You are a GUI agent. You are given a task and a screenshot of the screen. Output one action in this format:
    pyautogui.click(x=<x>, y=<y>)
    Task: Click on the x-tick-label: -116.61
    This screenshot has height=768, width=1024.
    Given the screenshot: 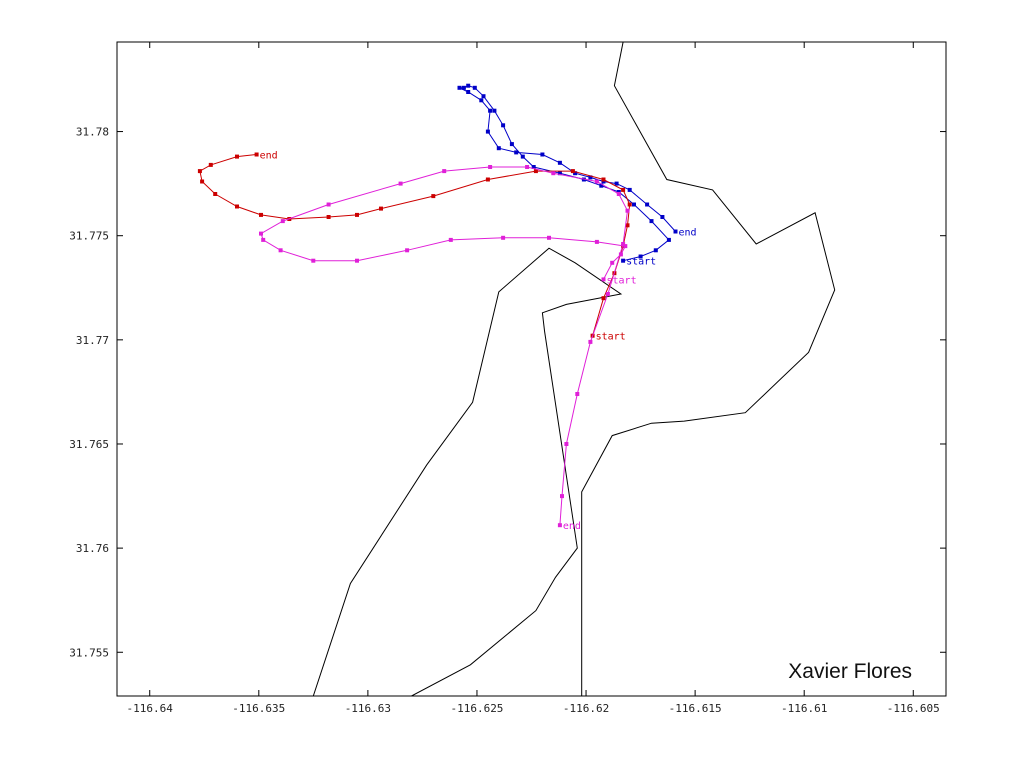 What is the action you would take?
    pyautogui.click(x=804, y=708)
    